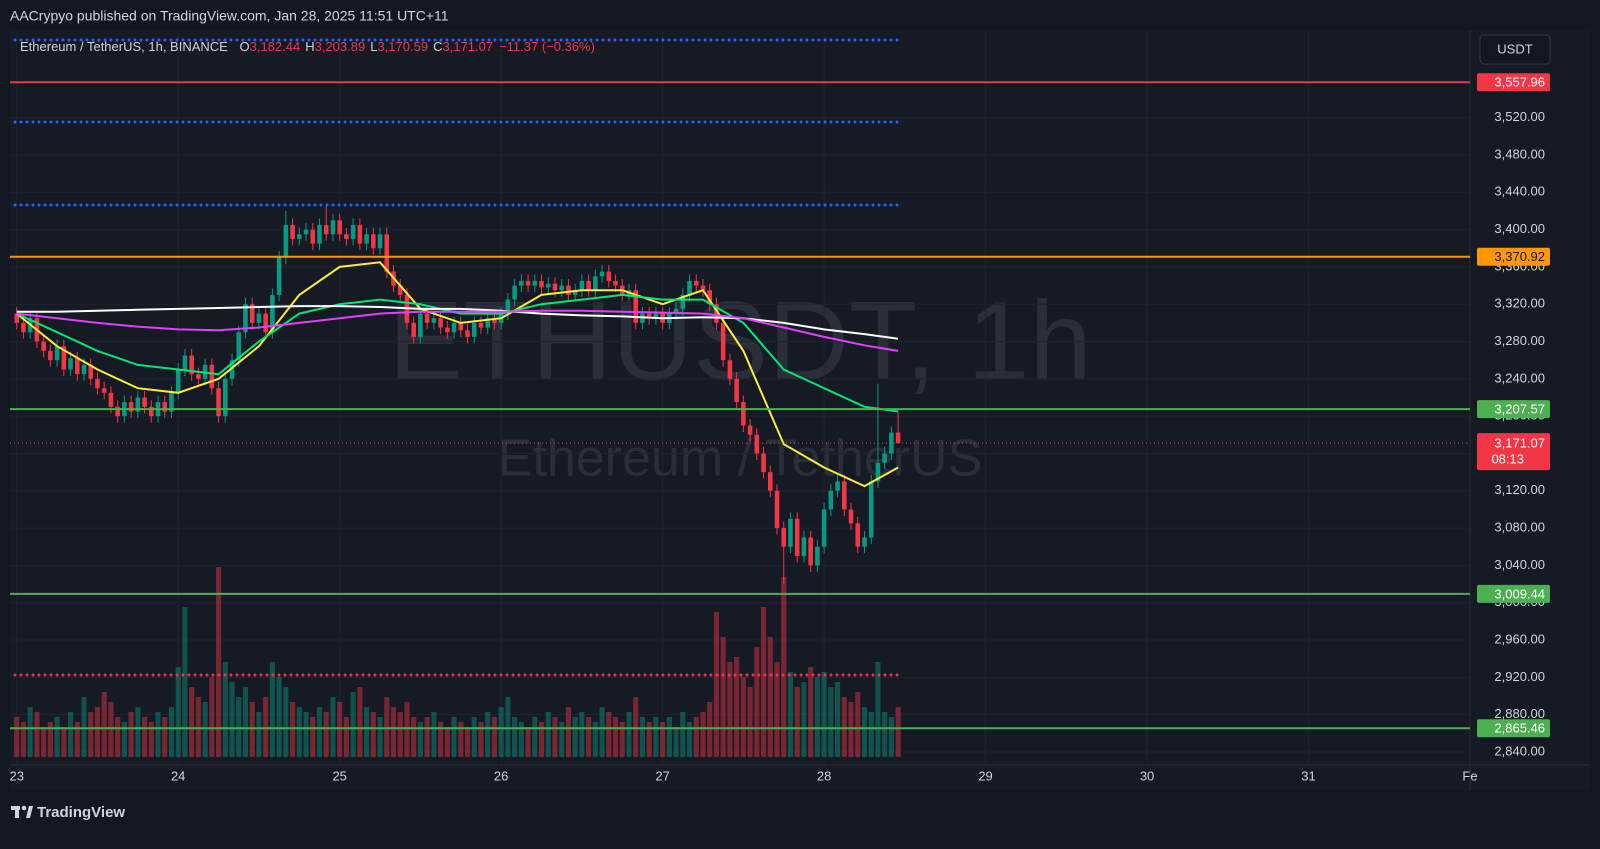  I want to click on level-label: 3,370.92, so click(1519, 256).